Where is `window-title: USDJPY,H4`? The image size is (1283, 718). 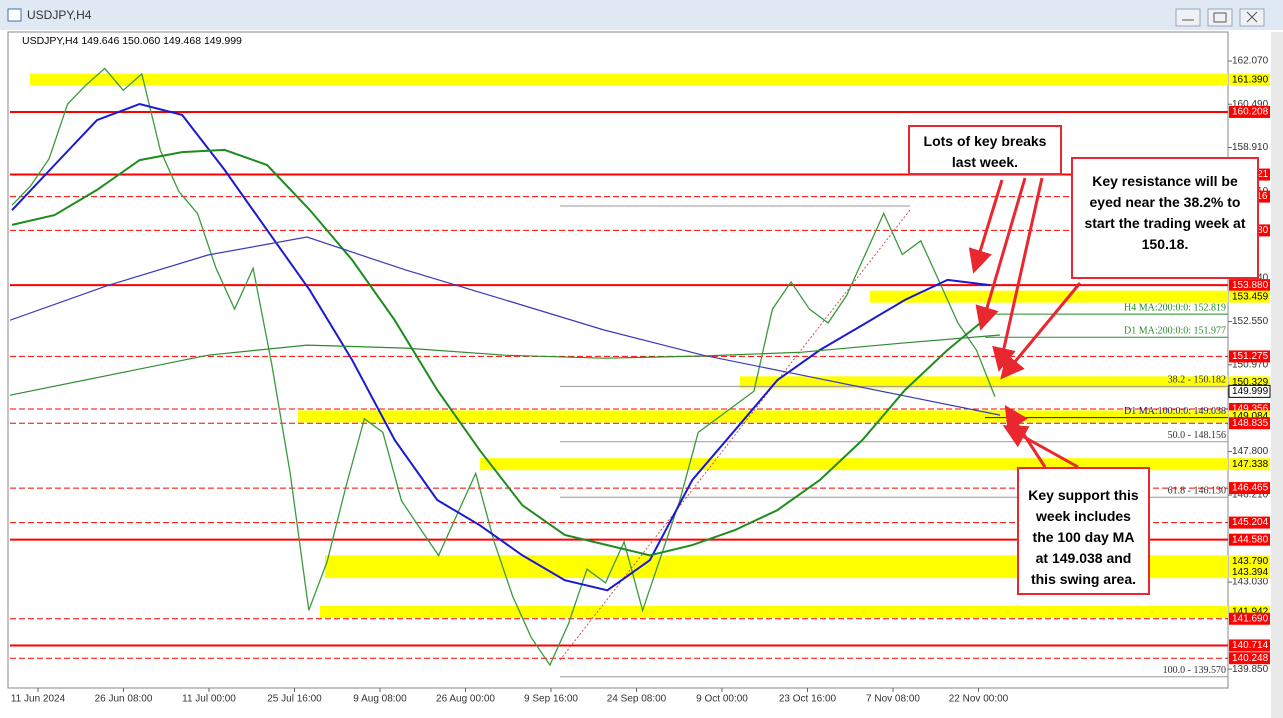 window-title: USDJPY,H4 is located at coordinates (59, 15).